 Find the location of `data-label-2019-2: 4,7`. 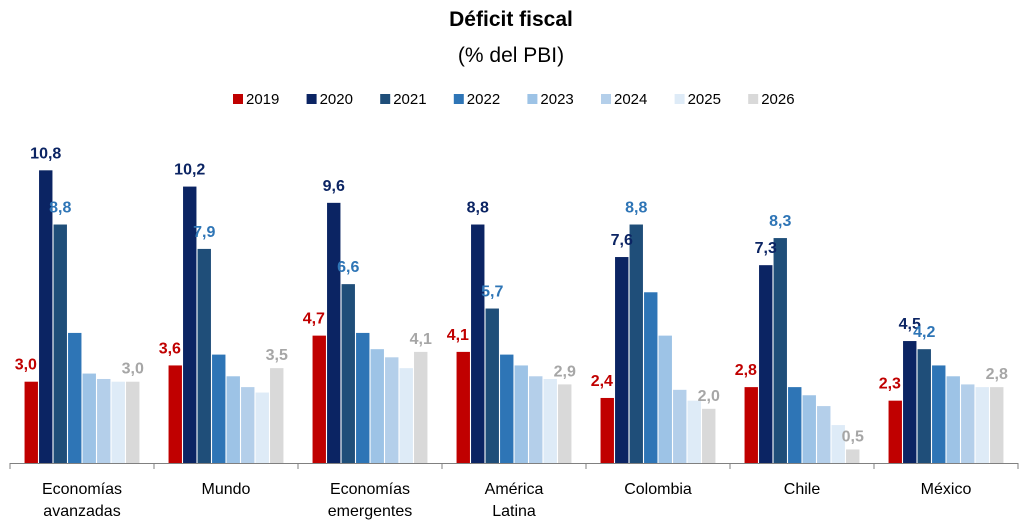

data-label-2019-2: 4,7 is located at coordinates (314, 319).